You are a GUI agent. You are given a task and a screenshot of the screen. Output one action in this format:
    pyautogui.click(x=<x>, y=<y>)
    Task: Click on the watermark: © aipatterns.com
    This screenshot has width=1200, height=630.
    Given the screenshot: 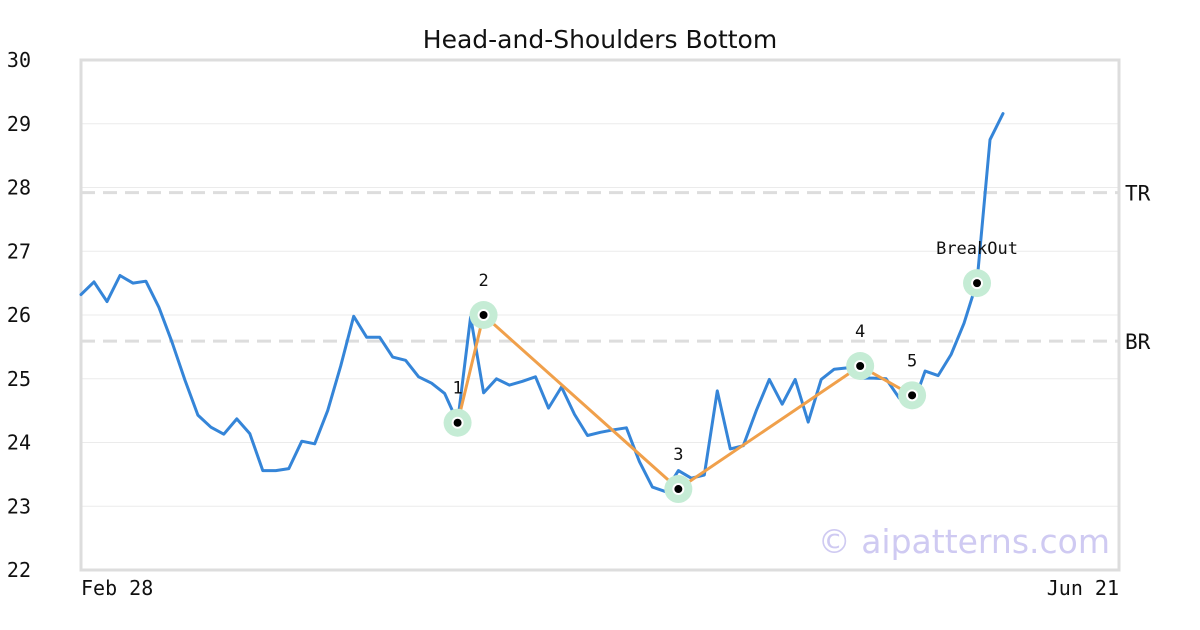 What is the action you would take?
    pyautogui.click(x=964, y=541)
    